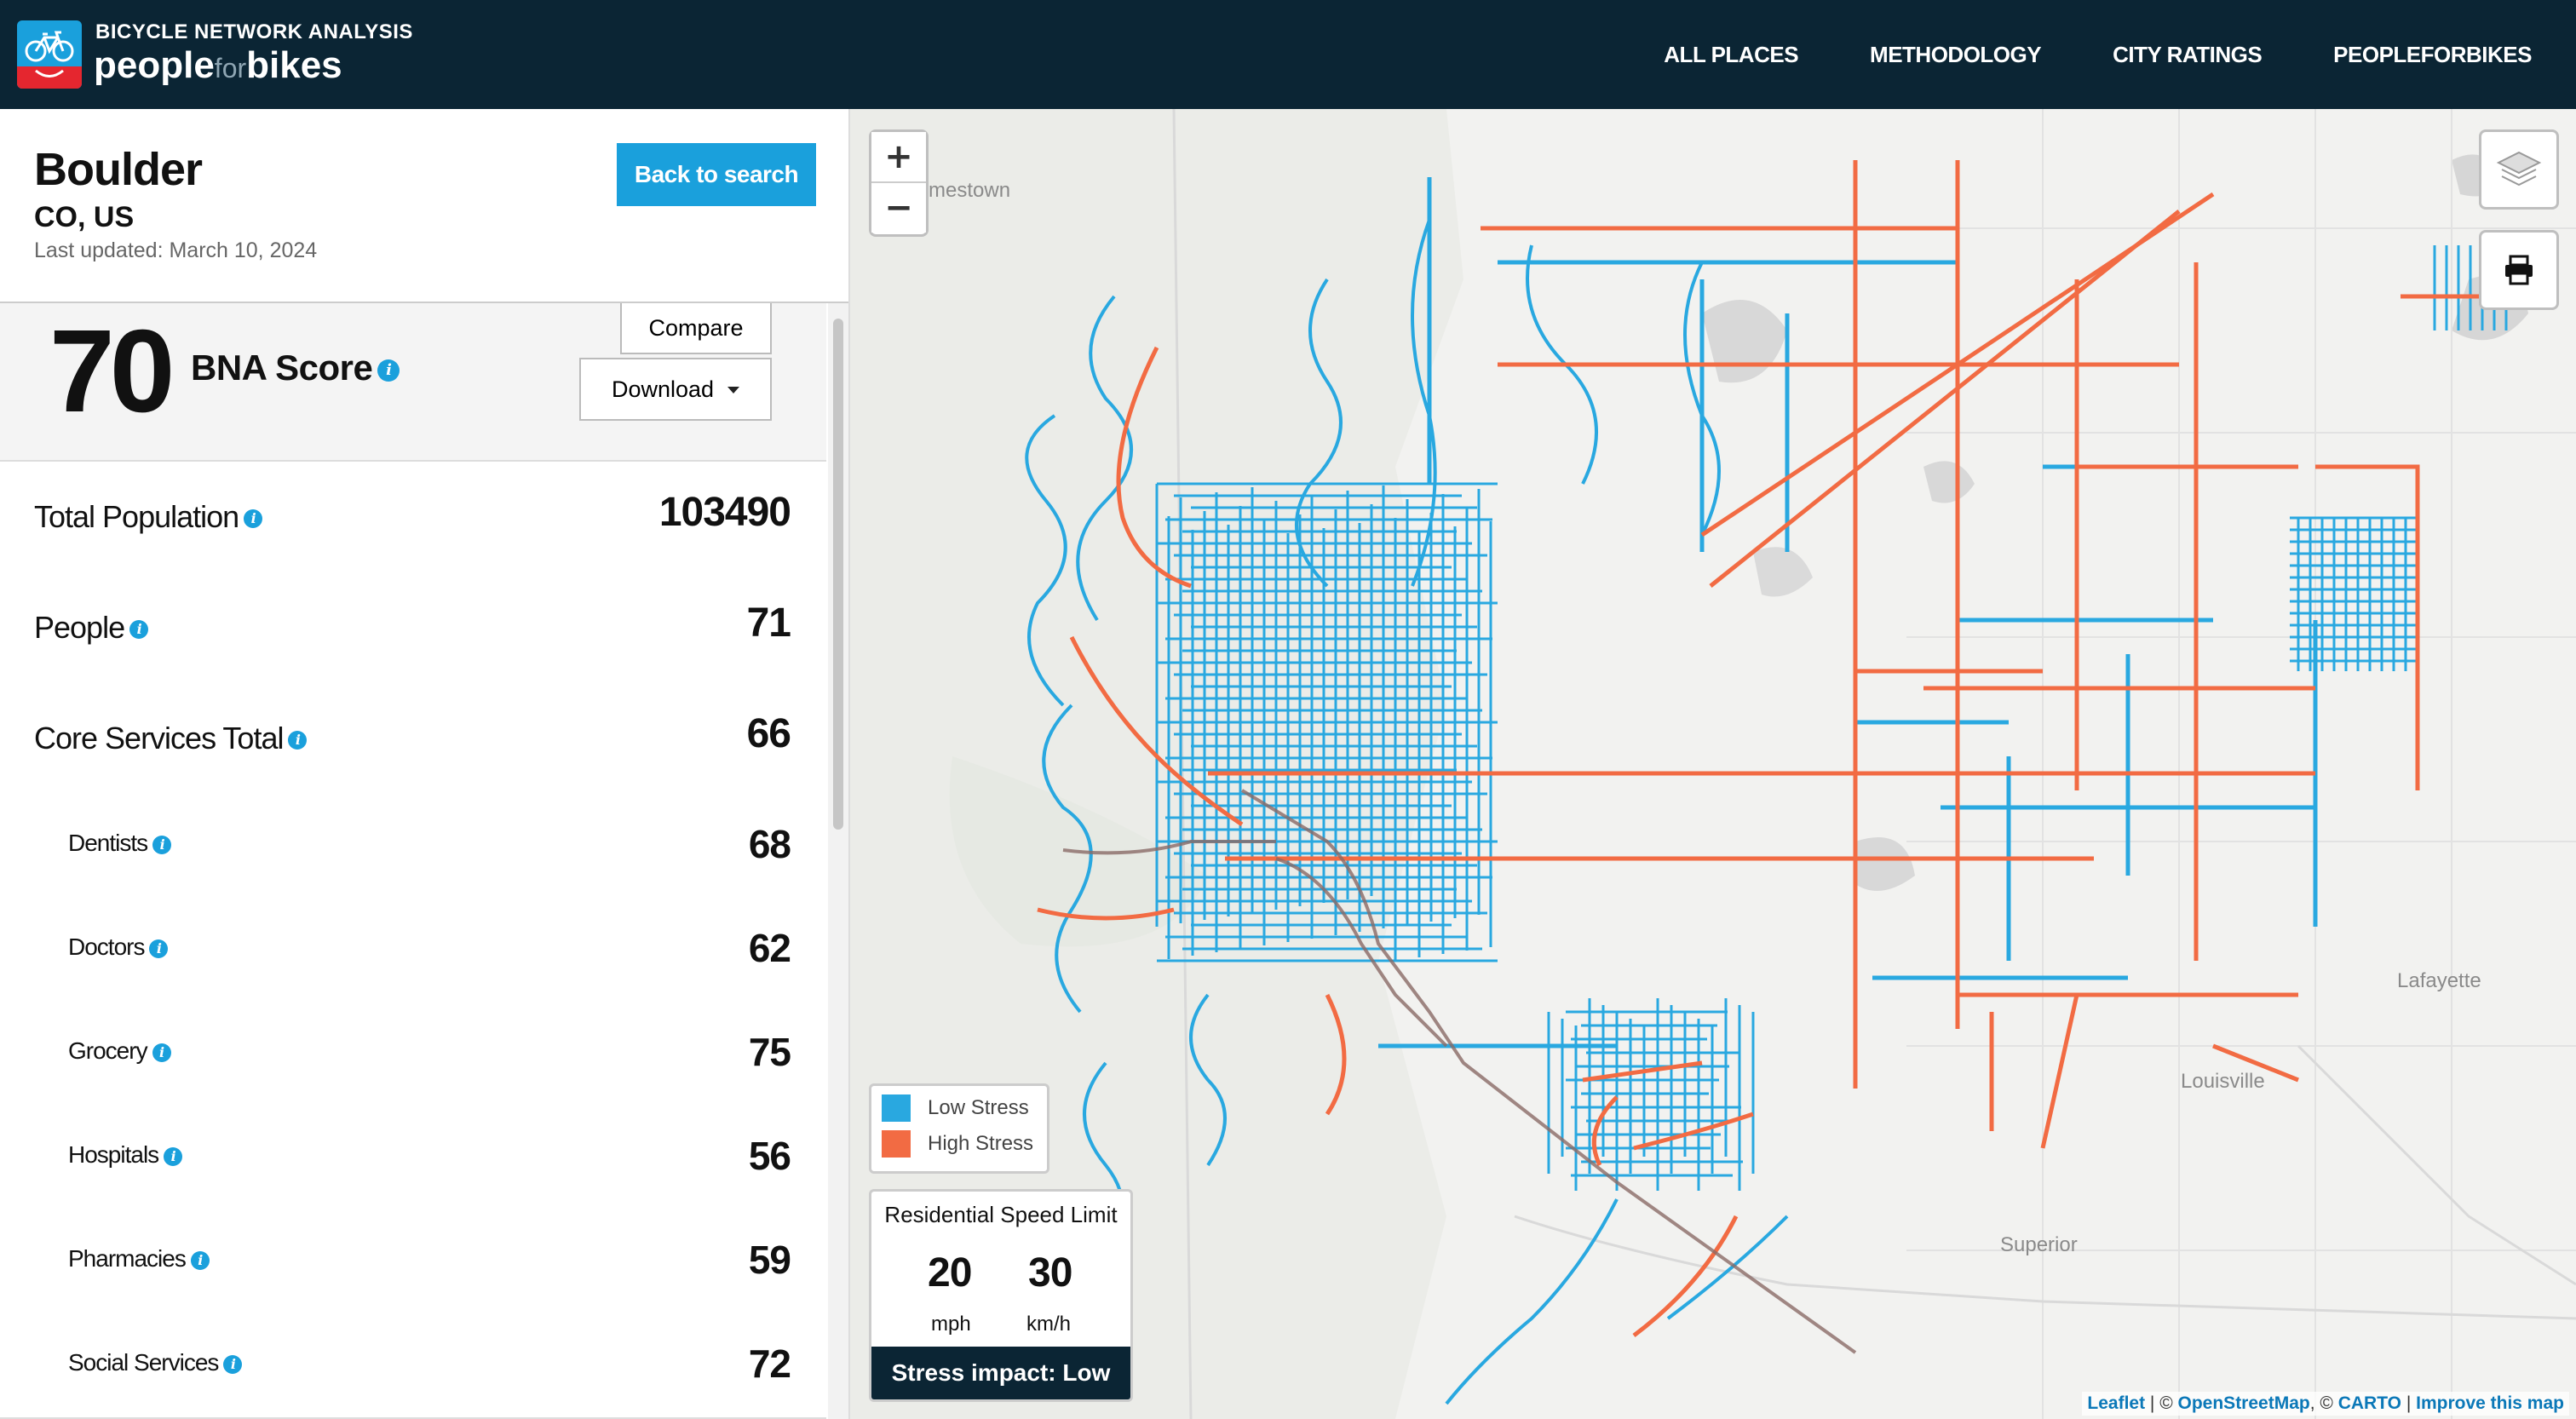  I want to click on download-button: Download, so click(675, 389).